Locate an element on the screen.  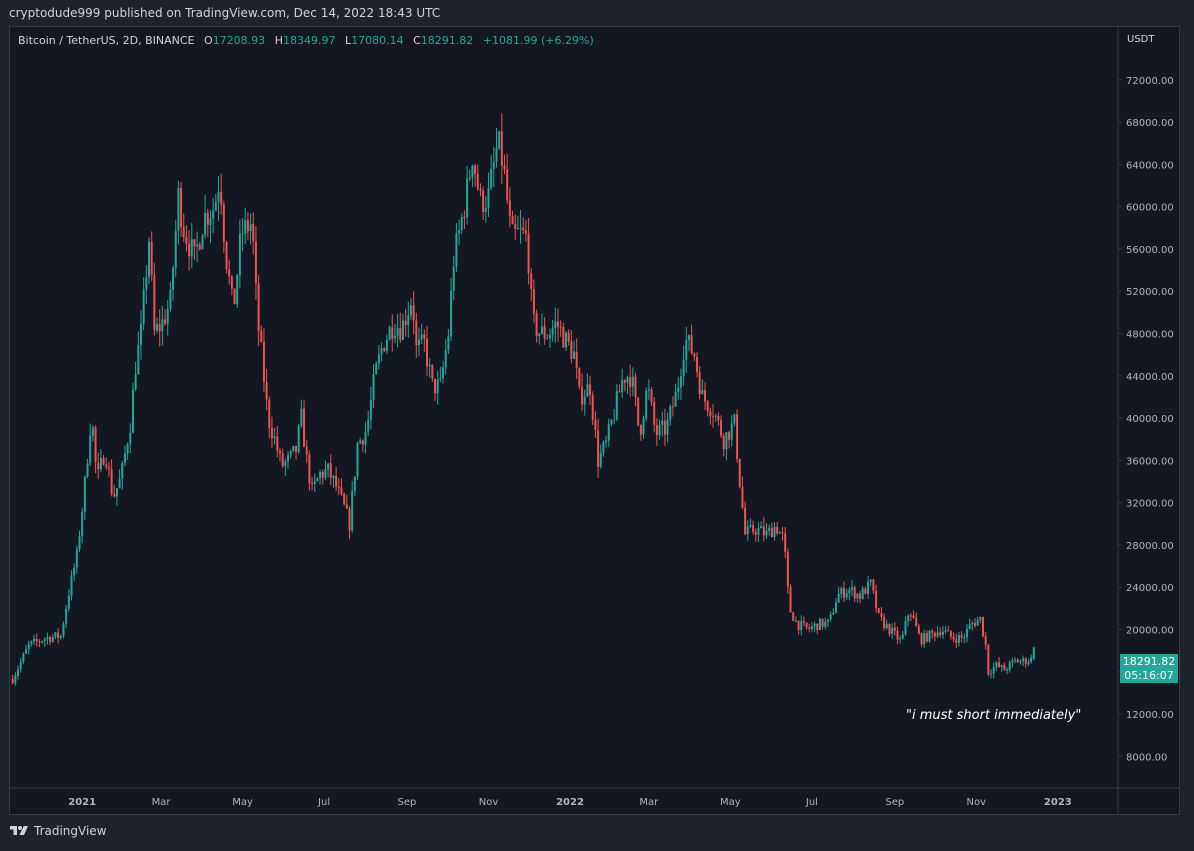
symbol-label: Bitcoin / TetherUS, 2D, BINANCE is located at coordinates (106, 40).